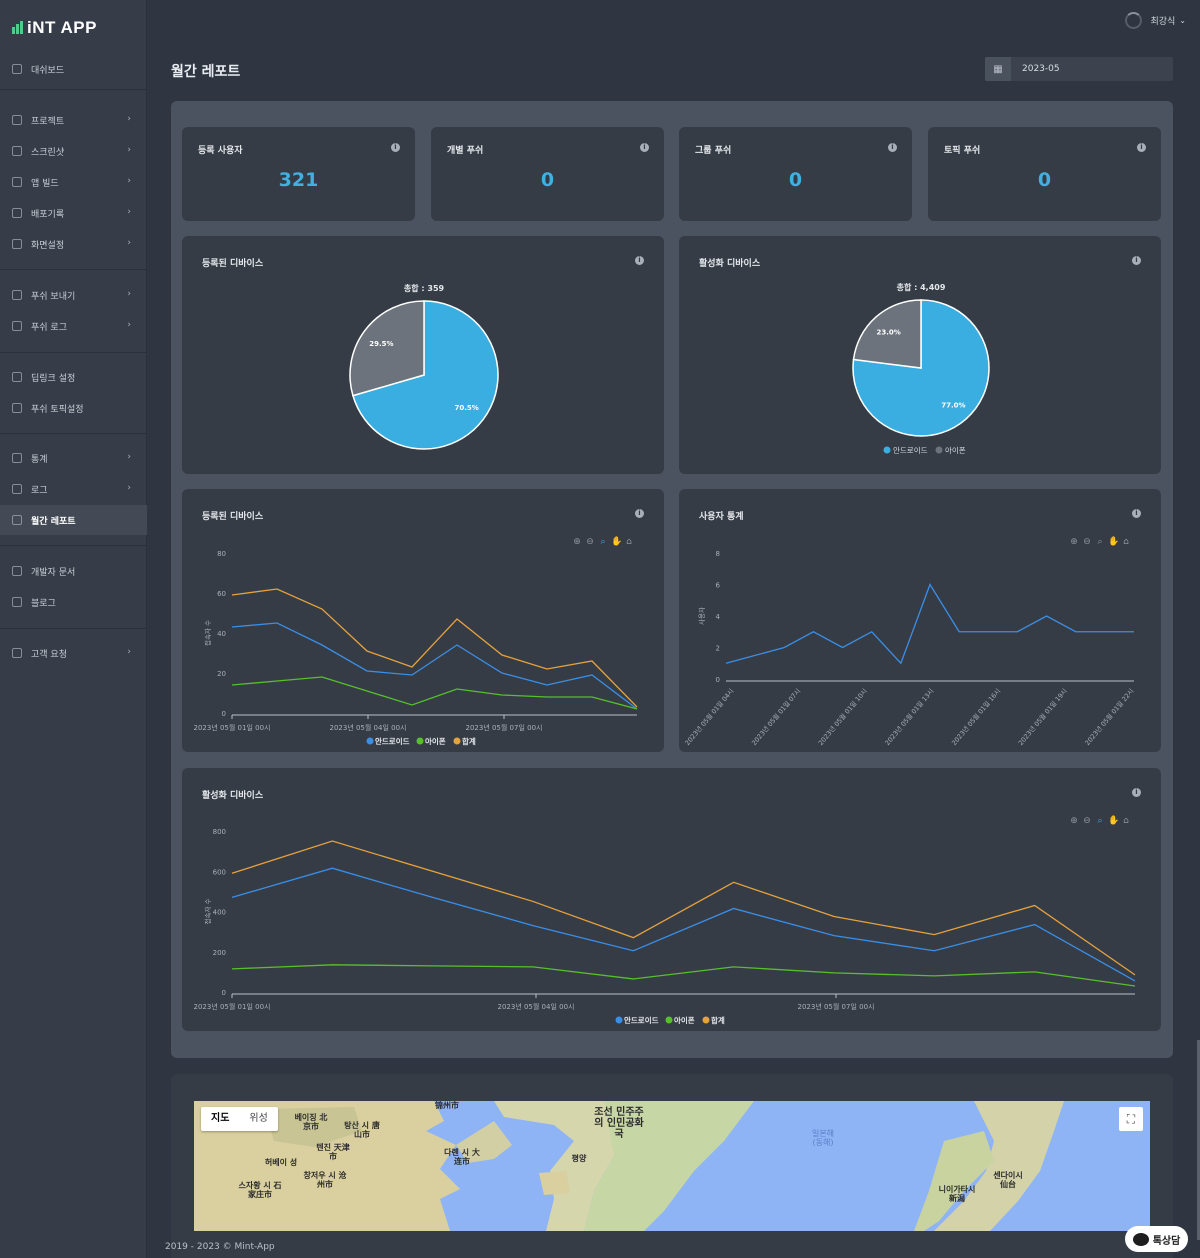 This screenshot has width=1200, height=1258. What do you see at coordinates (1008, 1180) in the screenshot?
I see `map-label: 센다이시 仙台` at bounding box center [1008, 1180].